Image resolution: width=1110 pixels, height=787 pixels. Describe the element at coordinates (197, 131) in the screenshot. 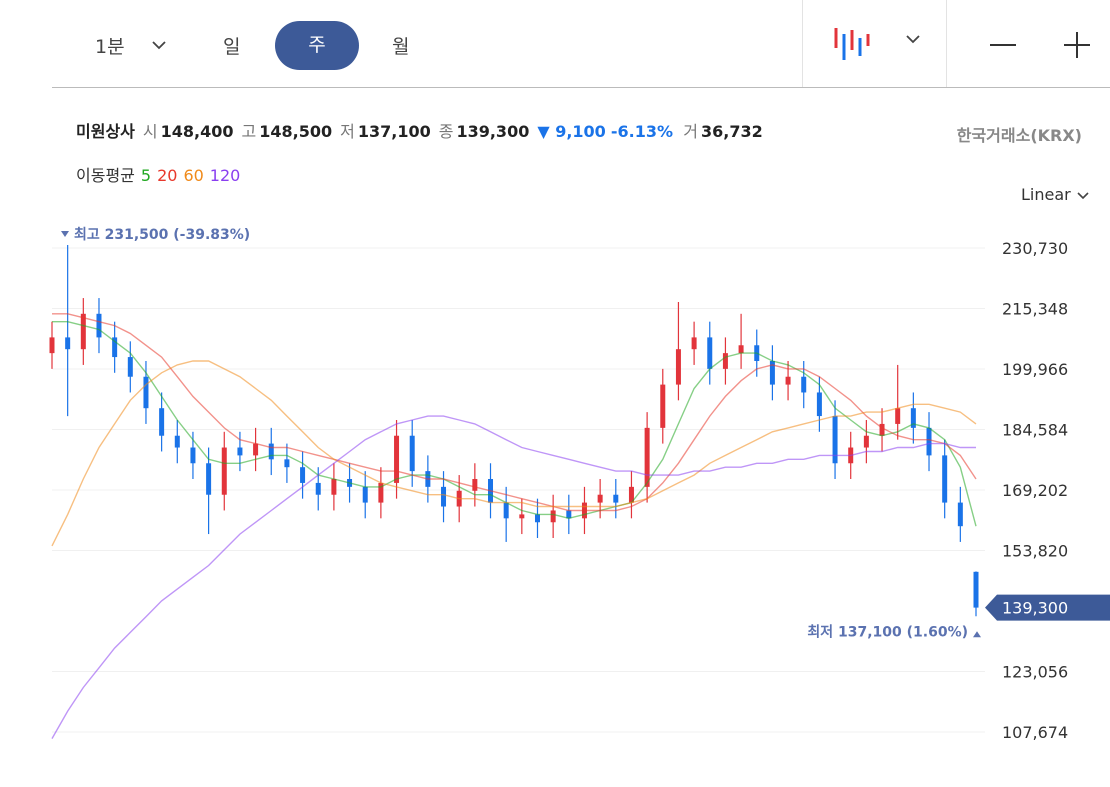

I see `field-value: 148,400` at that location.